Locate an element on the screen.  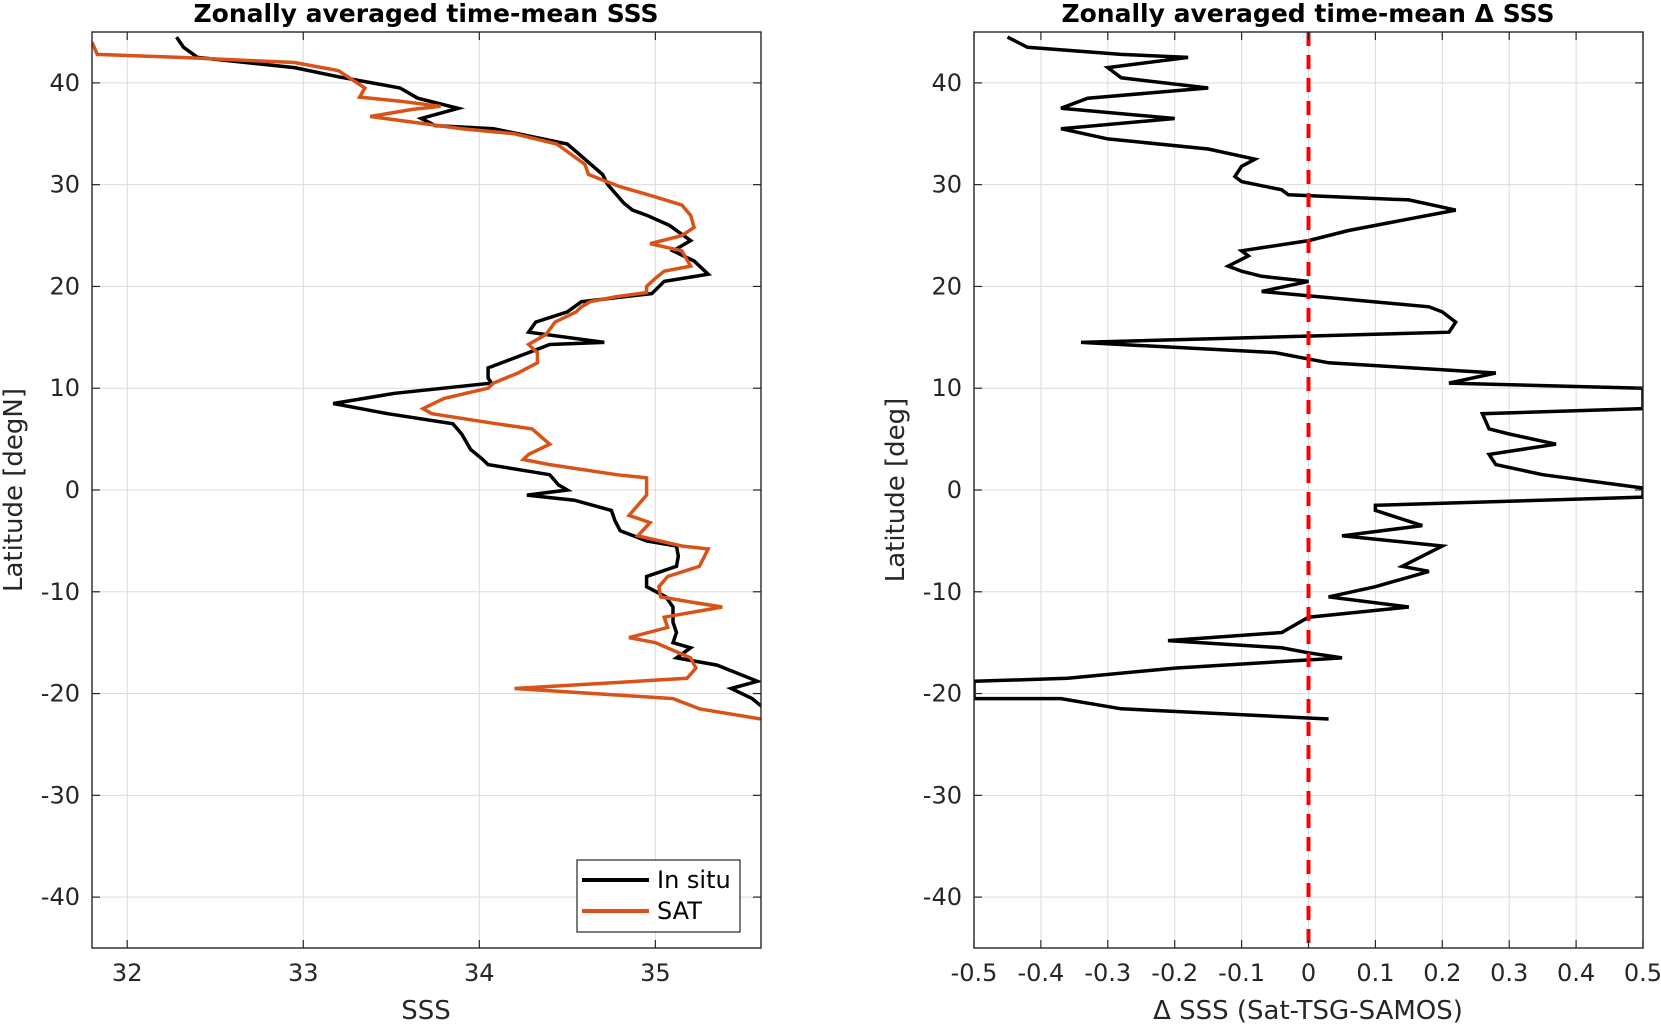
sss-y-tick-label: 10 is located at coordinates (64, 388).